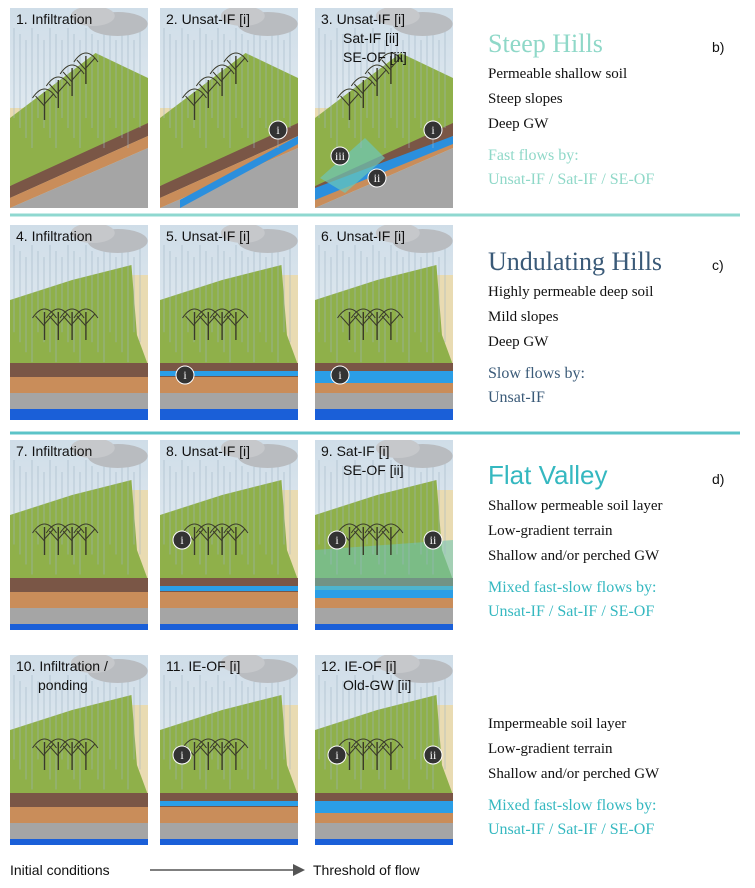 The height and width of the screenshot is (888, 755). I want to click on panel-label: SE-OF [iii], so click(375, 57).